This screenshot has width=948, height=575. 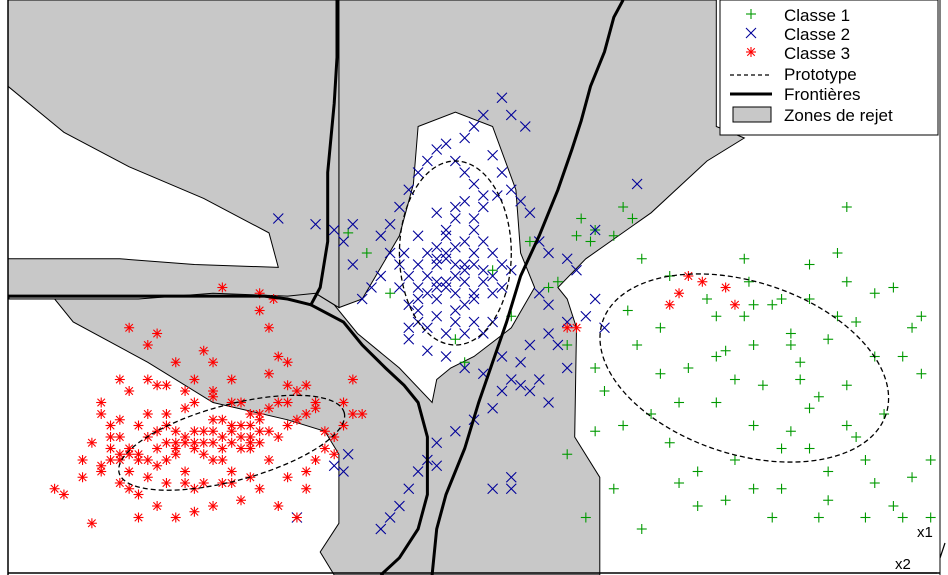 What do you see at coordinates (751, 14) in the screenshot?
I see `legend-marker-plus` at bounding box center [751, 14].